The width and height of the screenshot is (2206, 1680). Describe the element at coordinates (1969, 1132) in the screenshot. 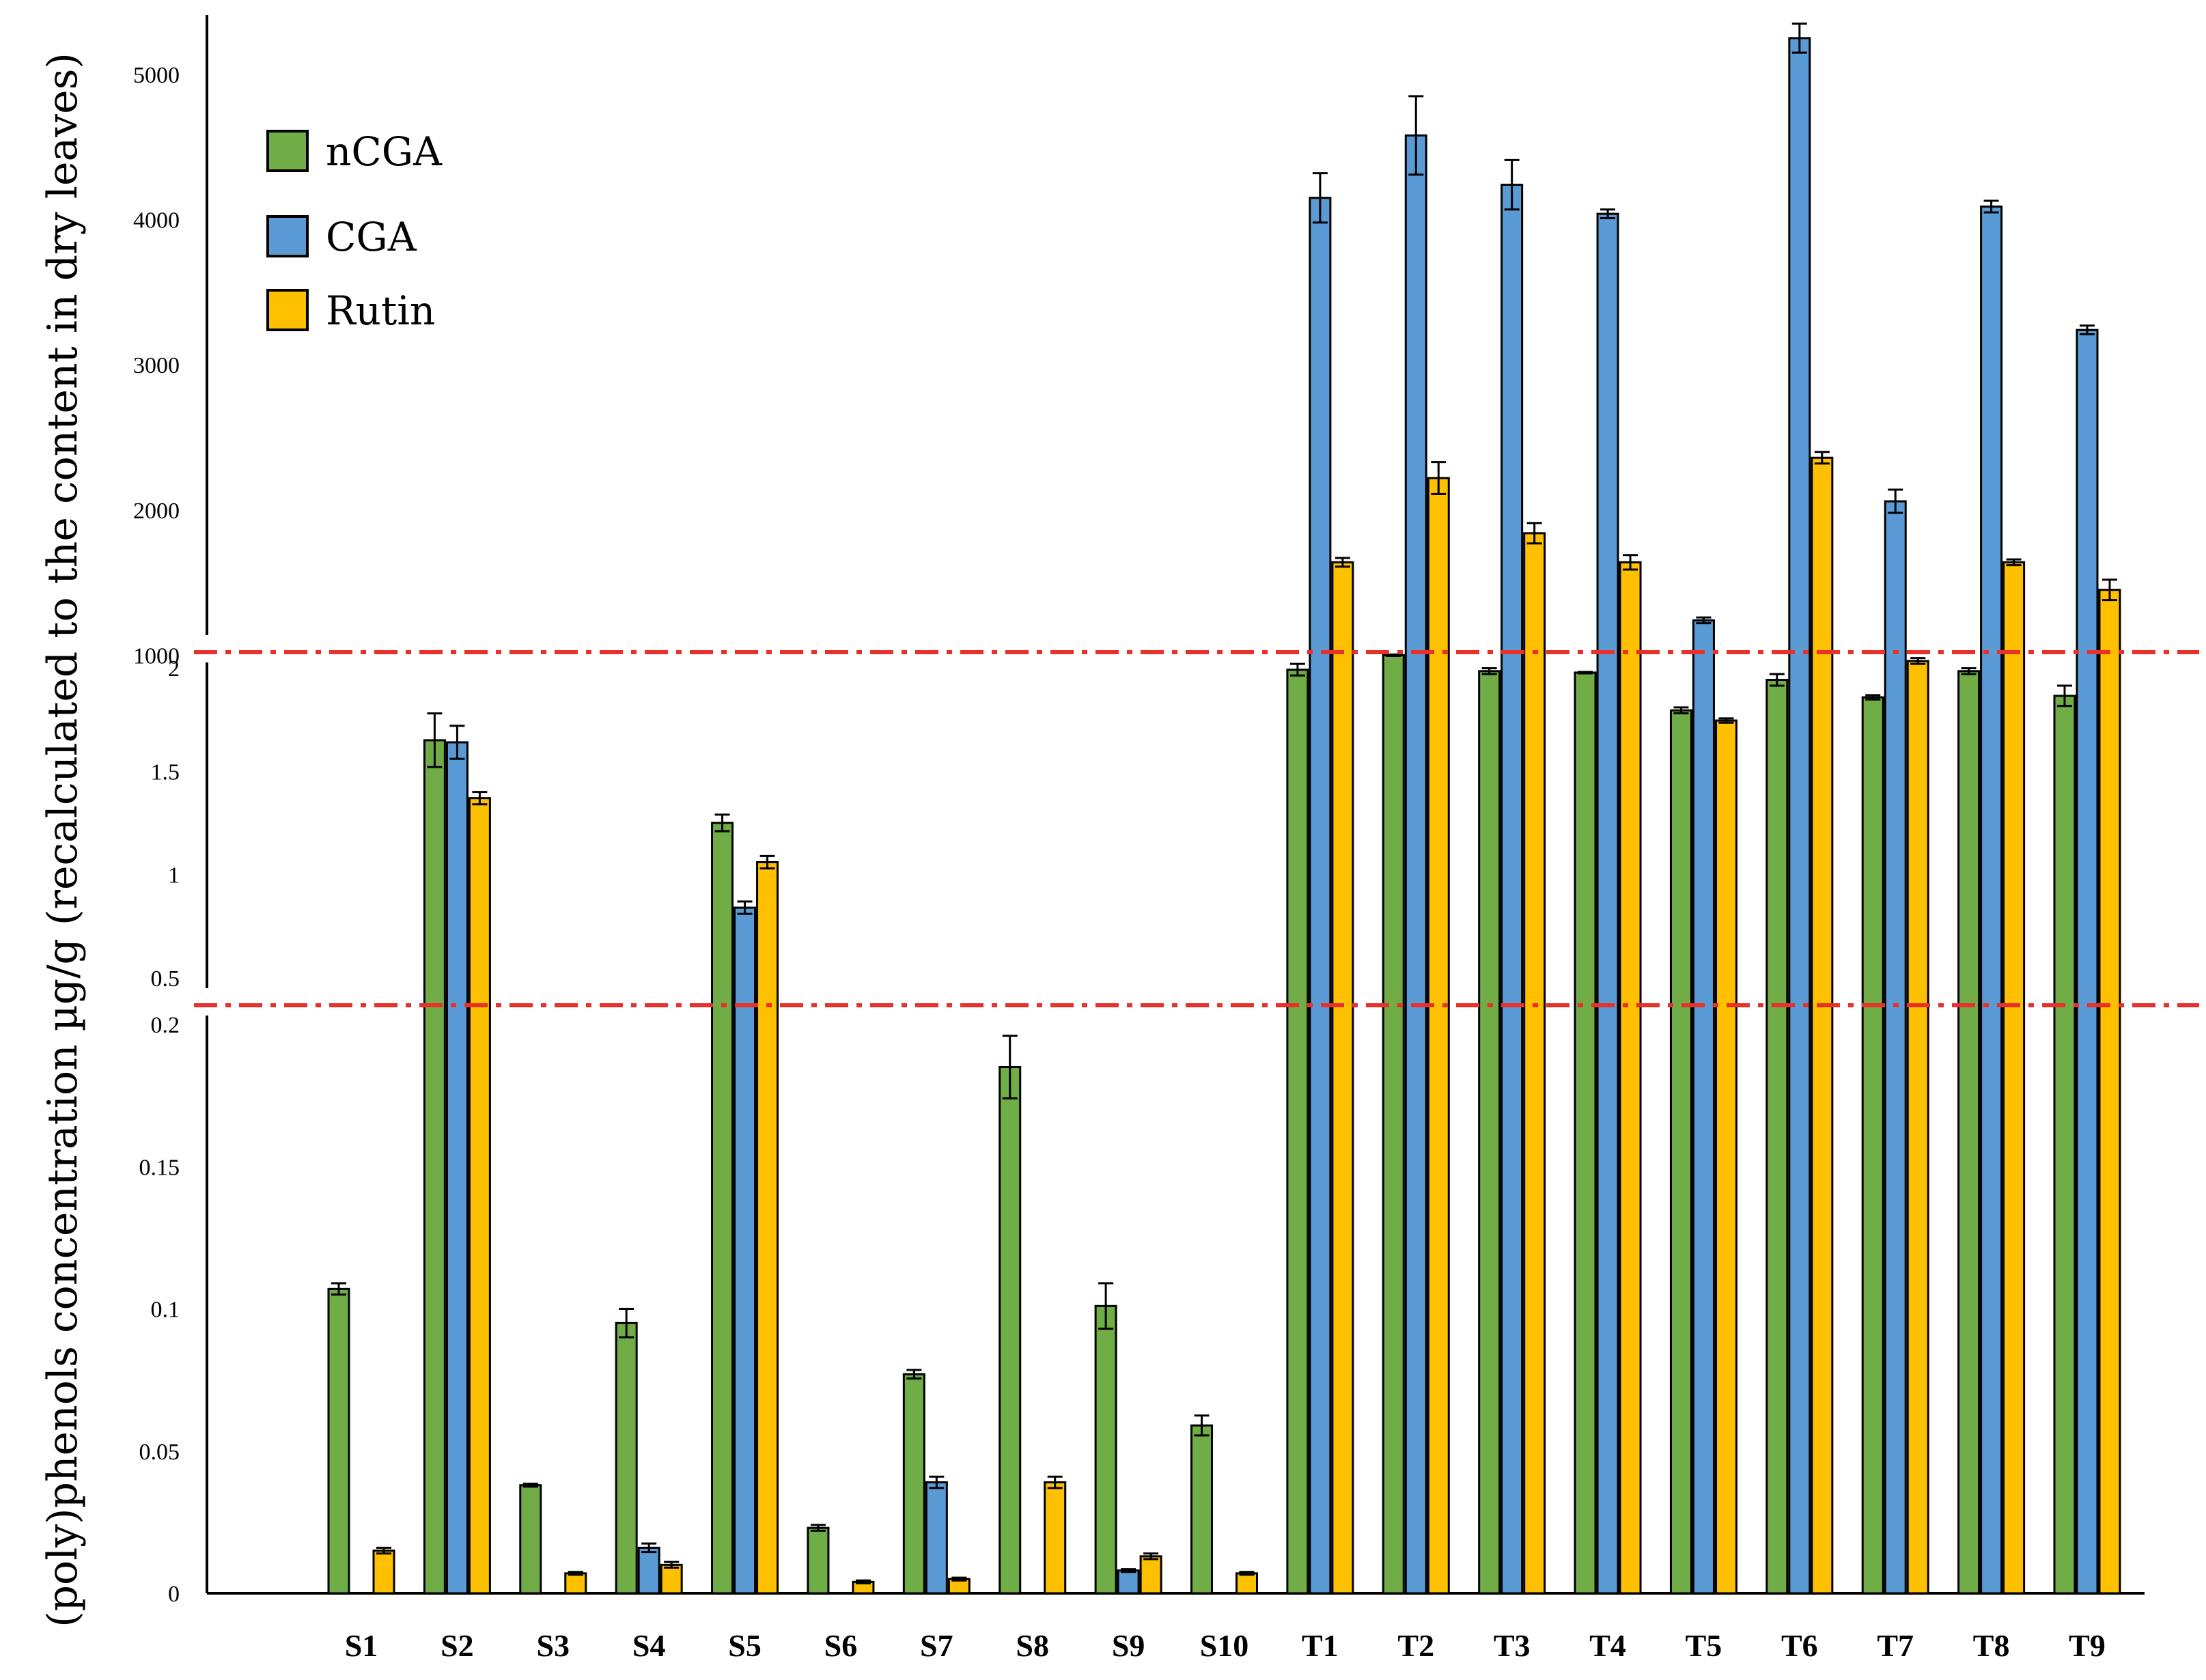

I see `bar-nCGA-T8` at that location.